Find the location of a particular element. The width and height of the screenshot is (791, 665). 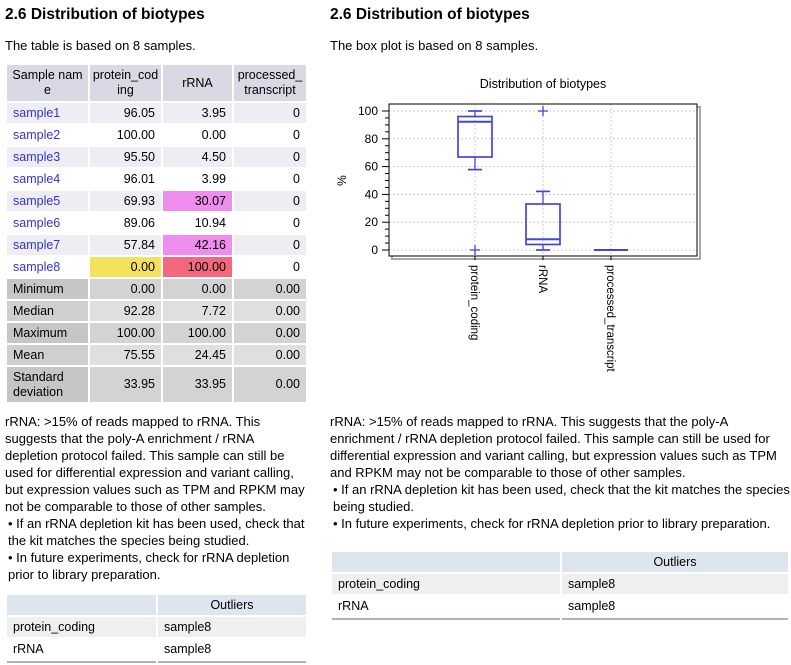

sample-link: sample4 is located at coordinates (37, 178).